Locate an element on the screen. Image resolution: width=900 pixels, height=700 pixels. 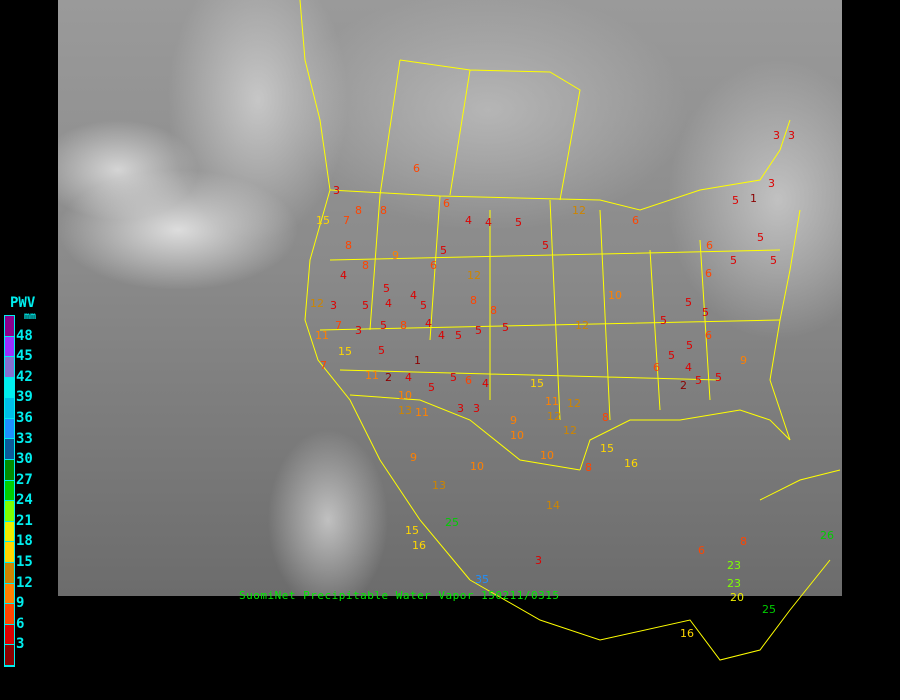
station-pwv-value: 26 is located at coordinates (827, 535).